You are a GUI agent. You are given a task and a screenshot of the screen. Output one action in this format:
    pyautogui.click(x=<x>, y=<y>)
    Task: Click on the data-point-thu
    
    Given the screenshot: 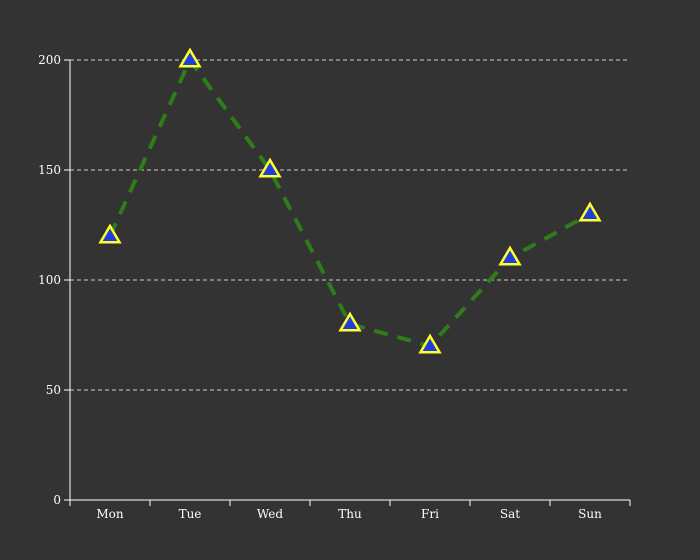 What is the action you would take?
    pyautogui.click(x=350, y=321)
    